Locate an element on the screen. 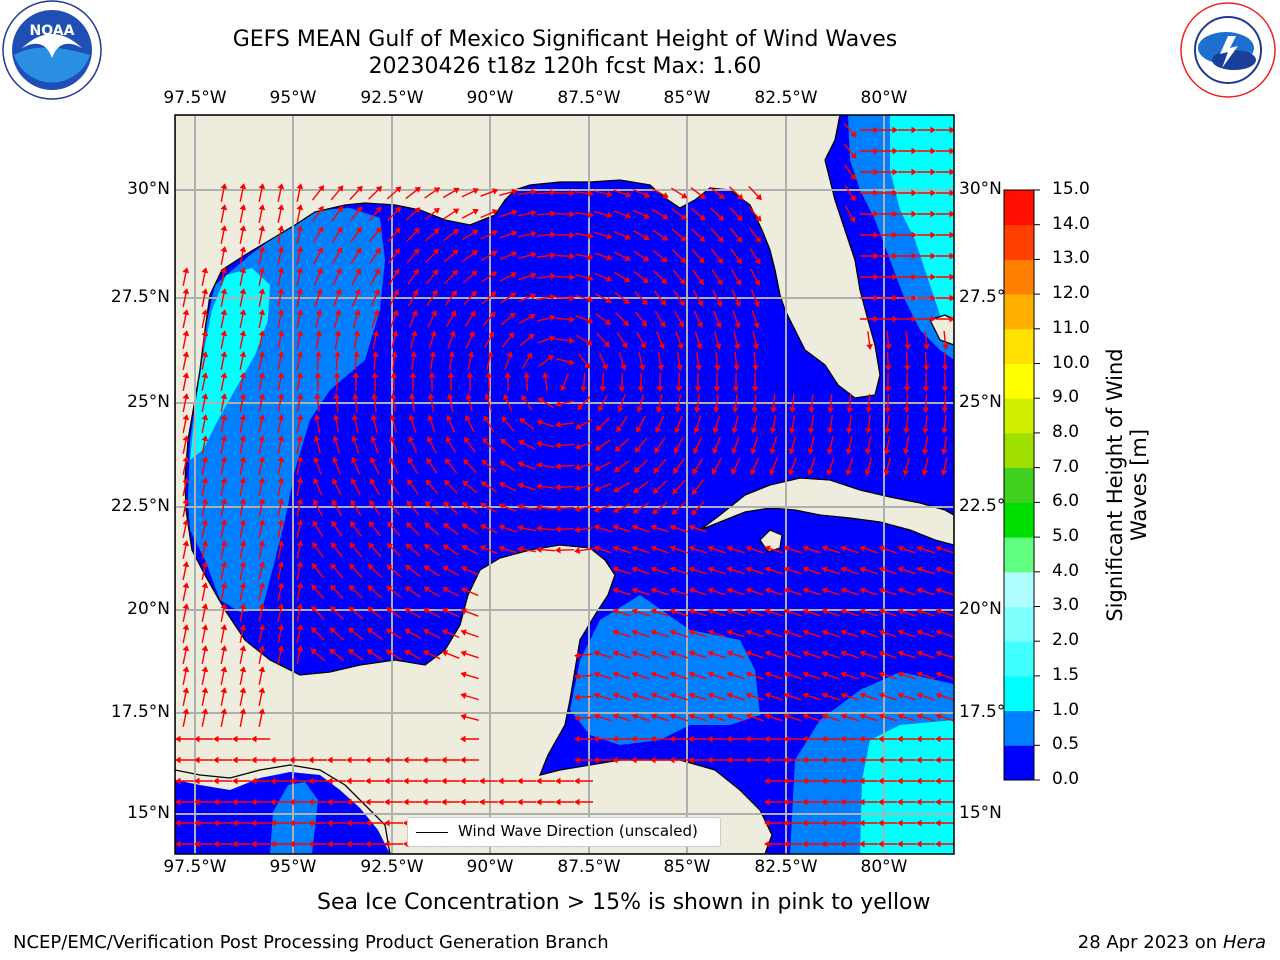 The image size is (1280, 960). lat-label-right: 20°N is located at coordinates (980, 609).